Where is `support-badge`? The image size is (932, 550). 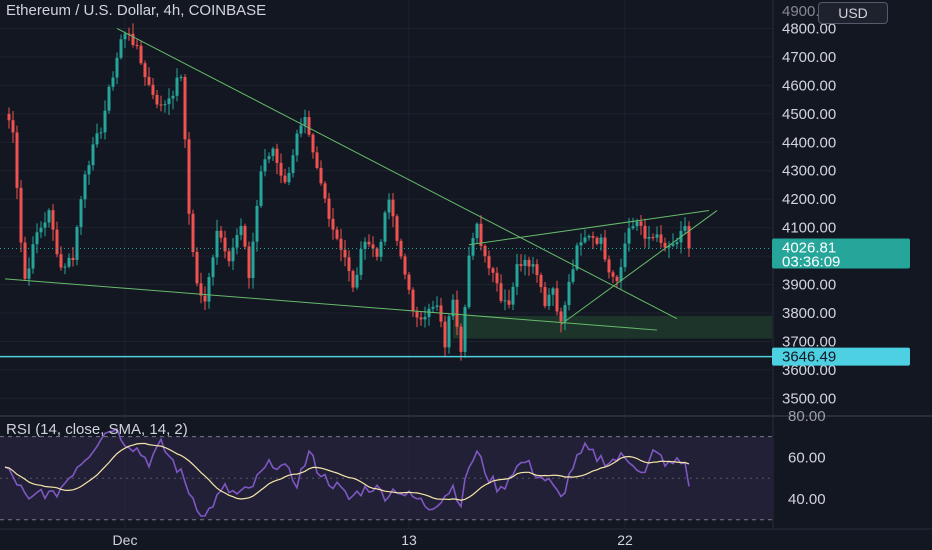
support-badge is located at coordinates (841, 356).